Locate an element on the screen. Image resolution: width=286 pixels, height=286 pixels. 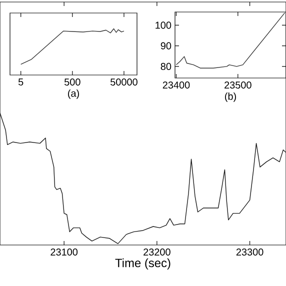
line-series is located at coordinates (231, 40).